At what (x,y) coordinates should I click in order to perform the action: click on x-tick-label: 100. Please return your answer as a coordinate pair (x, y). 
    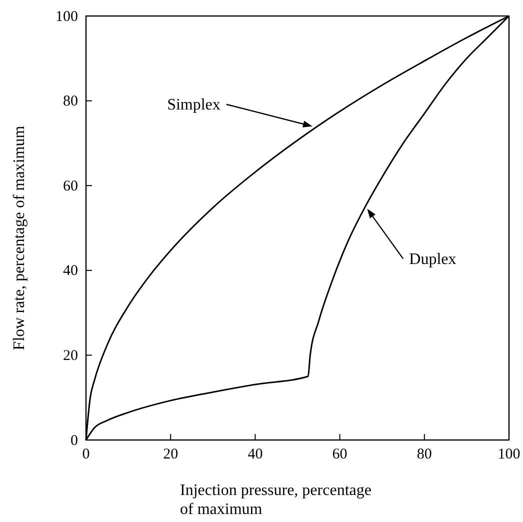
    Looking at the image, I should click on (509, 454).